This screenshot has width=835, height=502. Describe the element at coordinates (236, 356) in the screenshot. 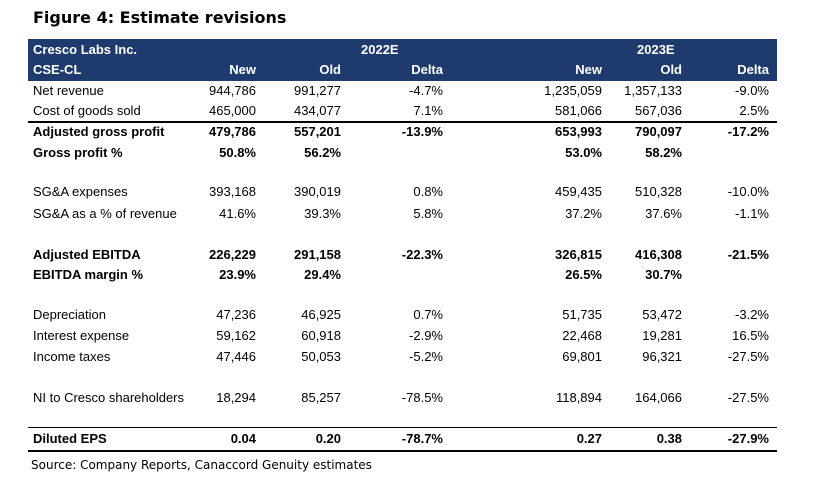

I see `cell-new-2022: 47,446` at that location.